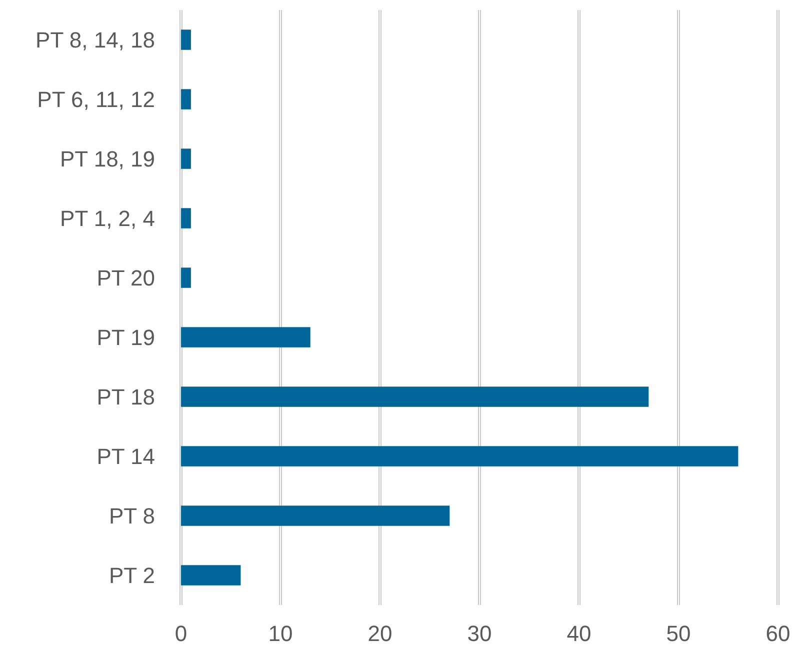 This screenshot has width=807, height=661. What do you see at coordinates (125, 456) in the screenshot?
I see `y-tick-label: PT 14` at bounding box center [125, 456].